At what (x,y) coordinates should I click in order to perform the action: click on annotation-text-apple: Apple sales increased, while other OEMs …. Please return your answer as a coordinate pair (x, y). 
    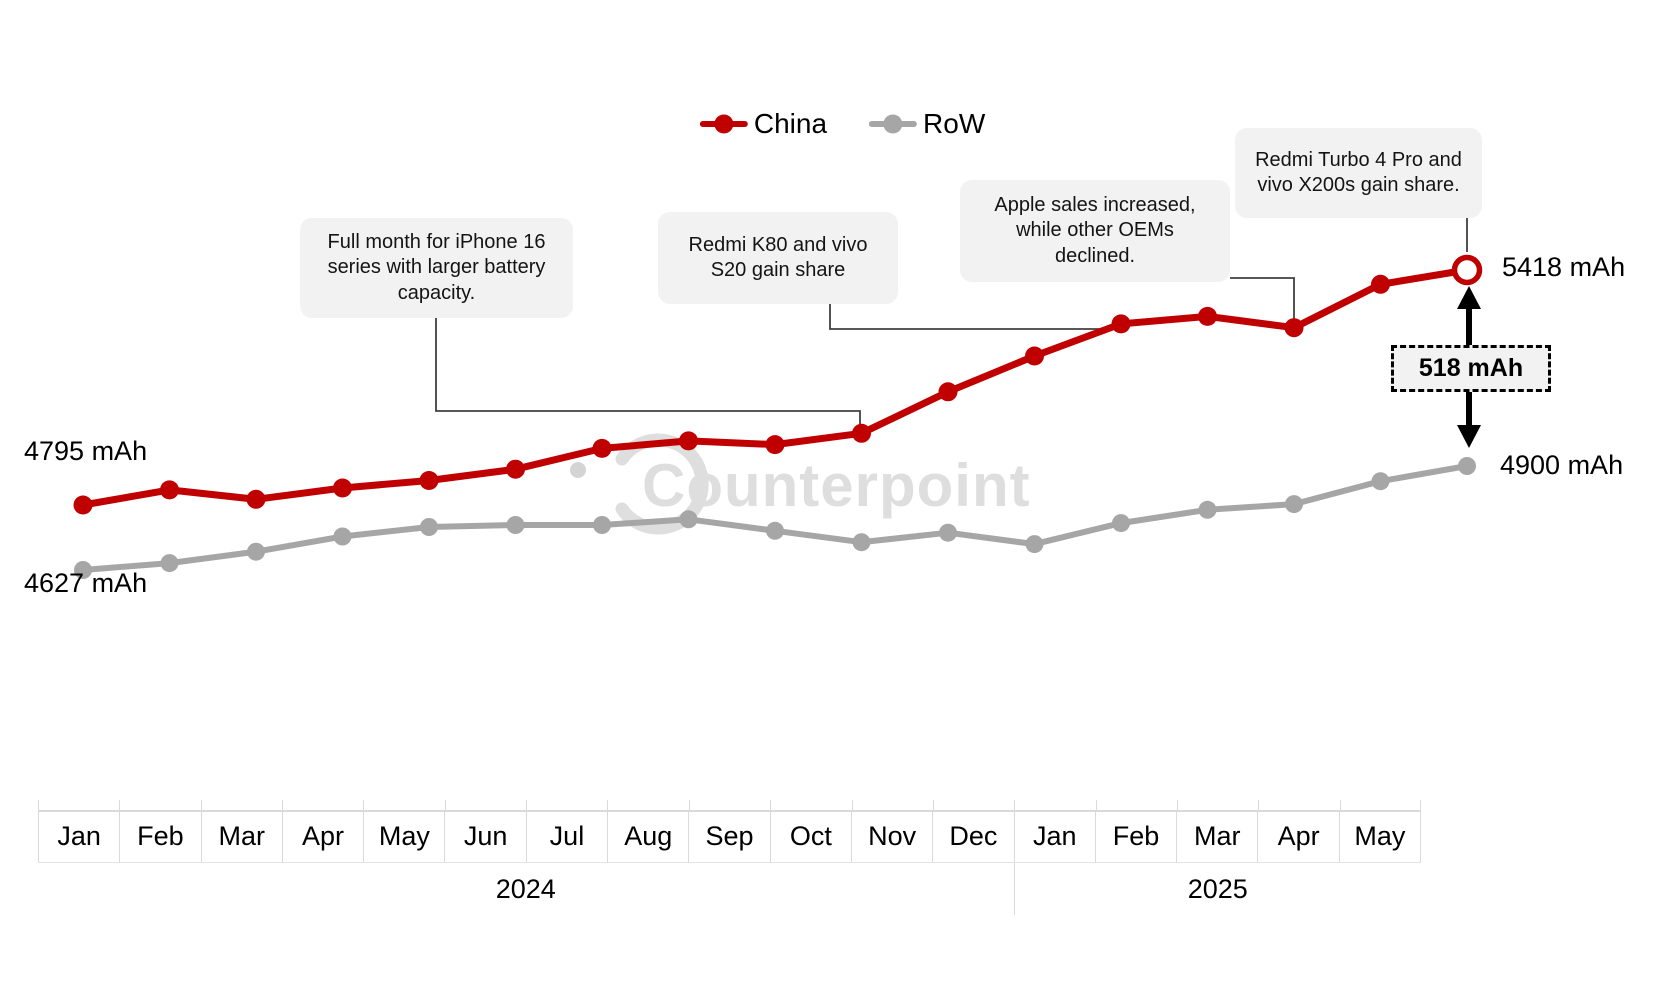
    Looking at the image, I should click on (1095, 230).